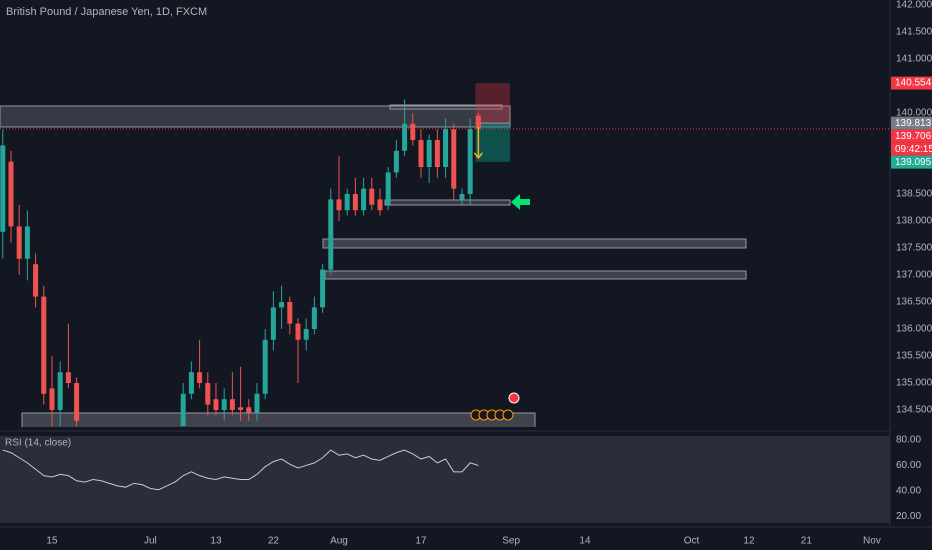  Describe the element at coordinates (511, 541) in the screenshot. I see `x-tick-label: Sep` at that location.